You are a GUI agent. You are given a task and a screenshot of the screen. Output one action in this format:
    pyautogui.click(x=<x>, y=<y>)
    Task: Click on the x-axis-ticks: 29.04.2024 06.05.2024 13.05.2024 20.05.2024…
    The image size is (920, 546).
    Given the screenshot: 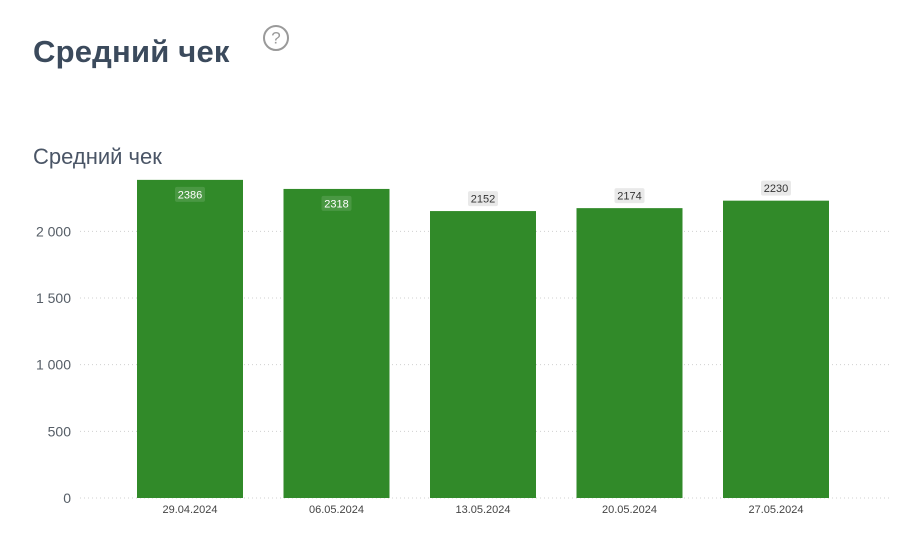 What is the action you would take?
    pyautogui.click(x=482, y=510)
    